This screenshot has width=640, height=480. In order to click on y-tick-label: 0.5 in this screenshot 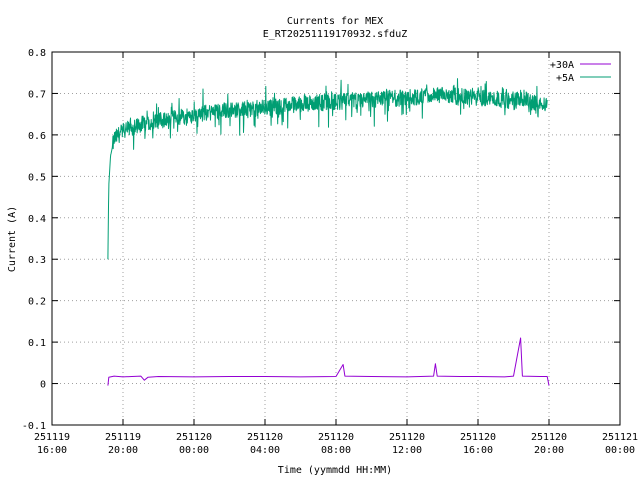, I will do `click(37, 177)`.